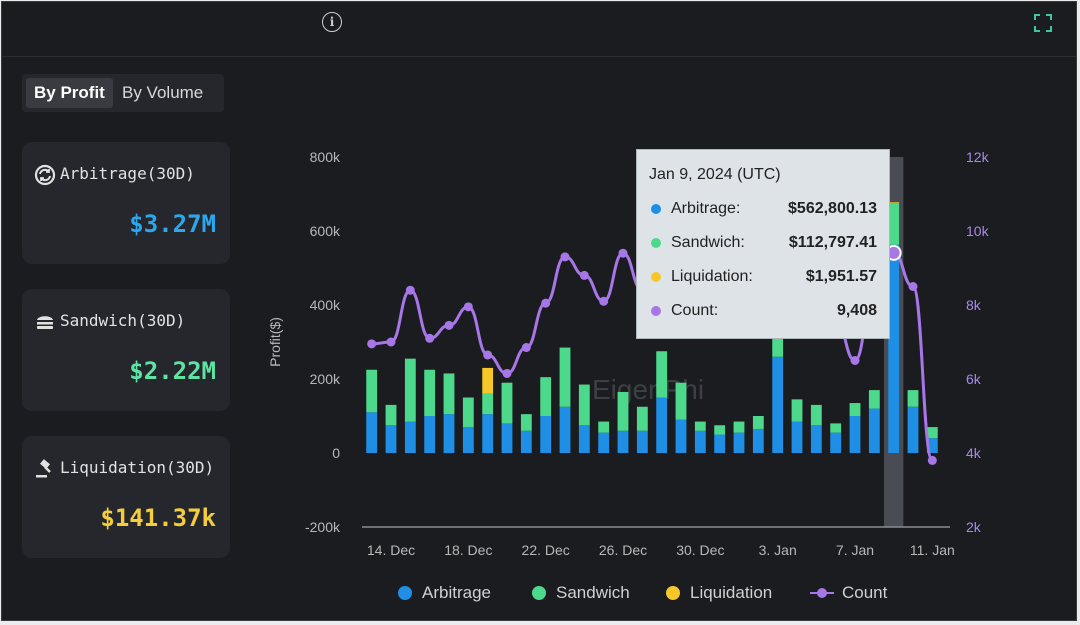  I want to click on x-tick-label: 22. Dec, so click(546, 550).